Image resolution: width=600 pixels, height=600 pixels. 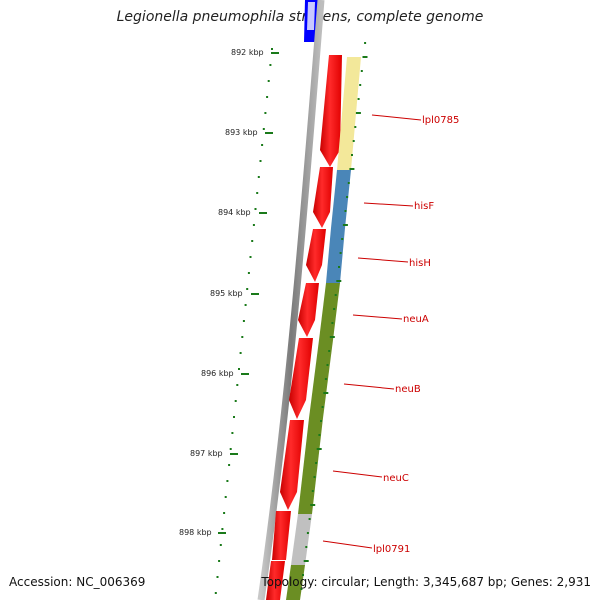 I want to click on gene-segment-lpl0785, so click(x=349, y=113).